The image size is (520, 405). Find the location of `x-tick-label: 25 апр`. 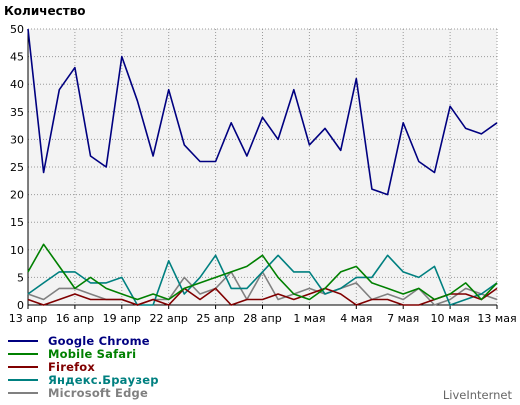

x-tick-label: 25 апр is located at coordinates (215, 318).